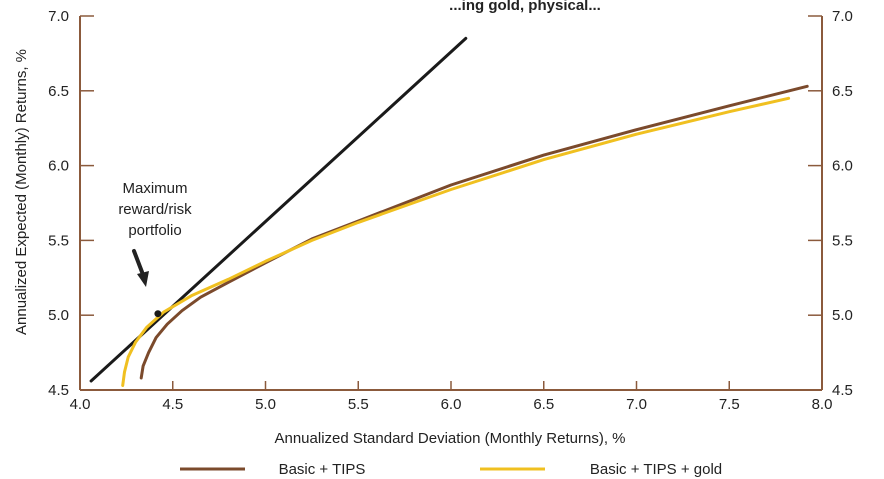 Image resolution: width=884 pixels, height=479 pixels. I want to click on max-reward-risk-point, so click(158, 314).